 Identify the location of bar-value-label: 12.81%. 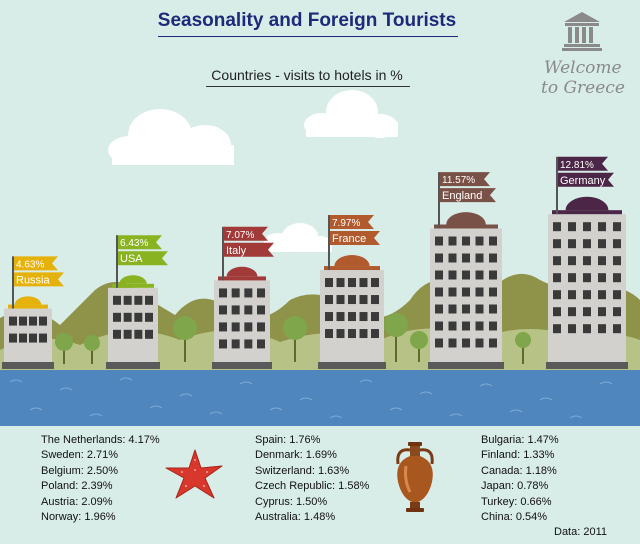
(577, 165).